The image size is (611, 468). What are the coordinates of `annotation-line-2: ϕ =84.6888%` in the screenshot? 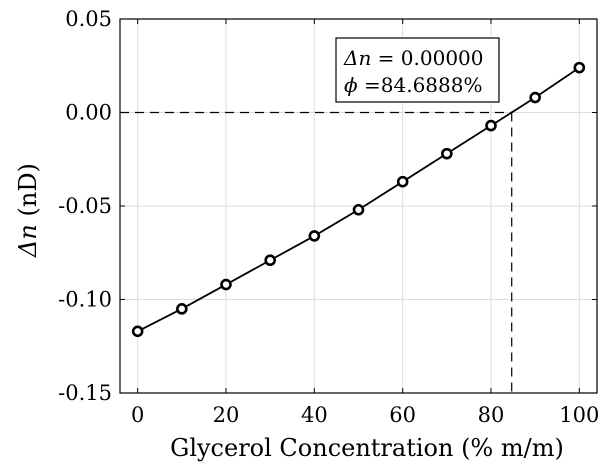 It's located at (413, 85).